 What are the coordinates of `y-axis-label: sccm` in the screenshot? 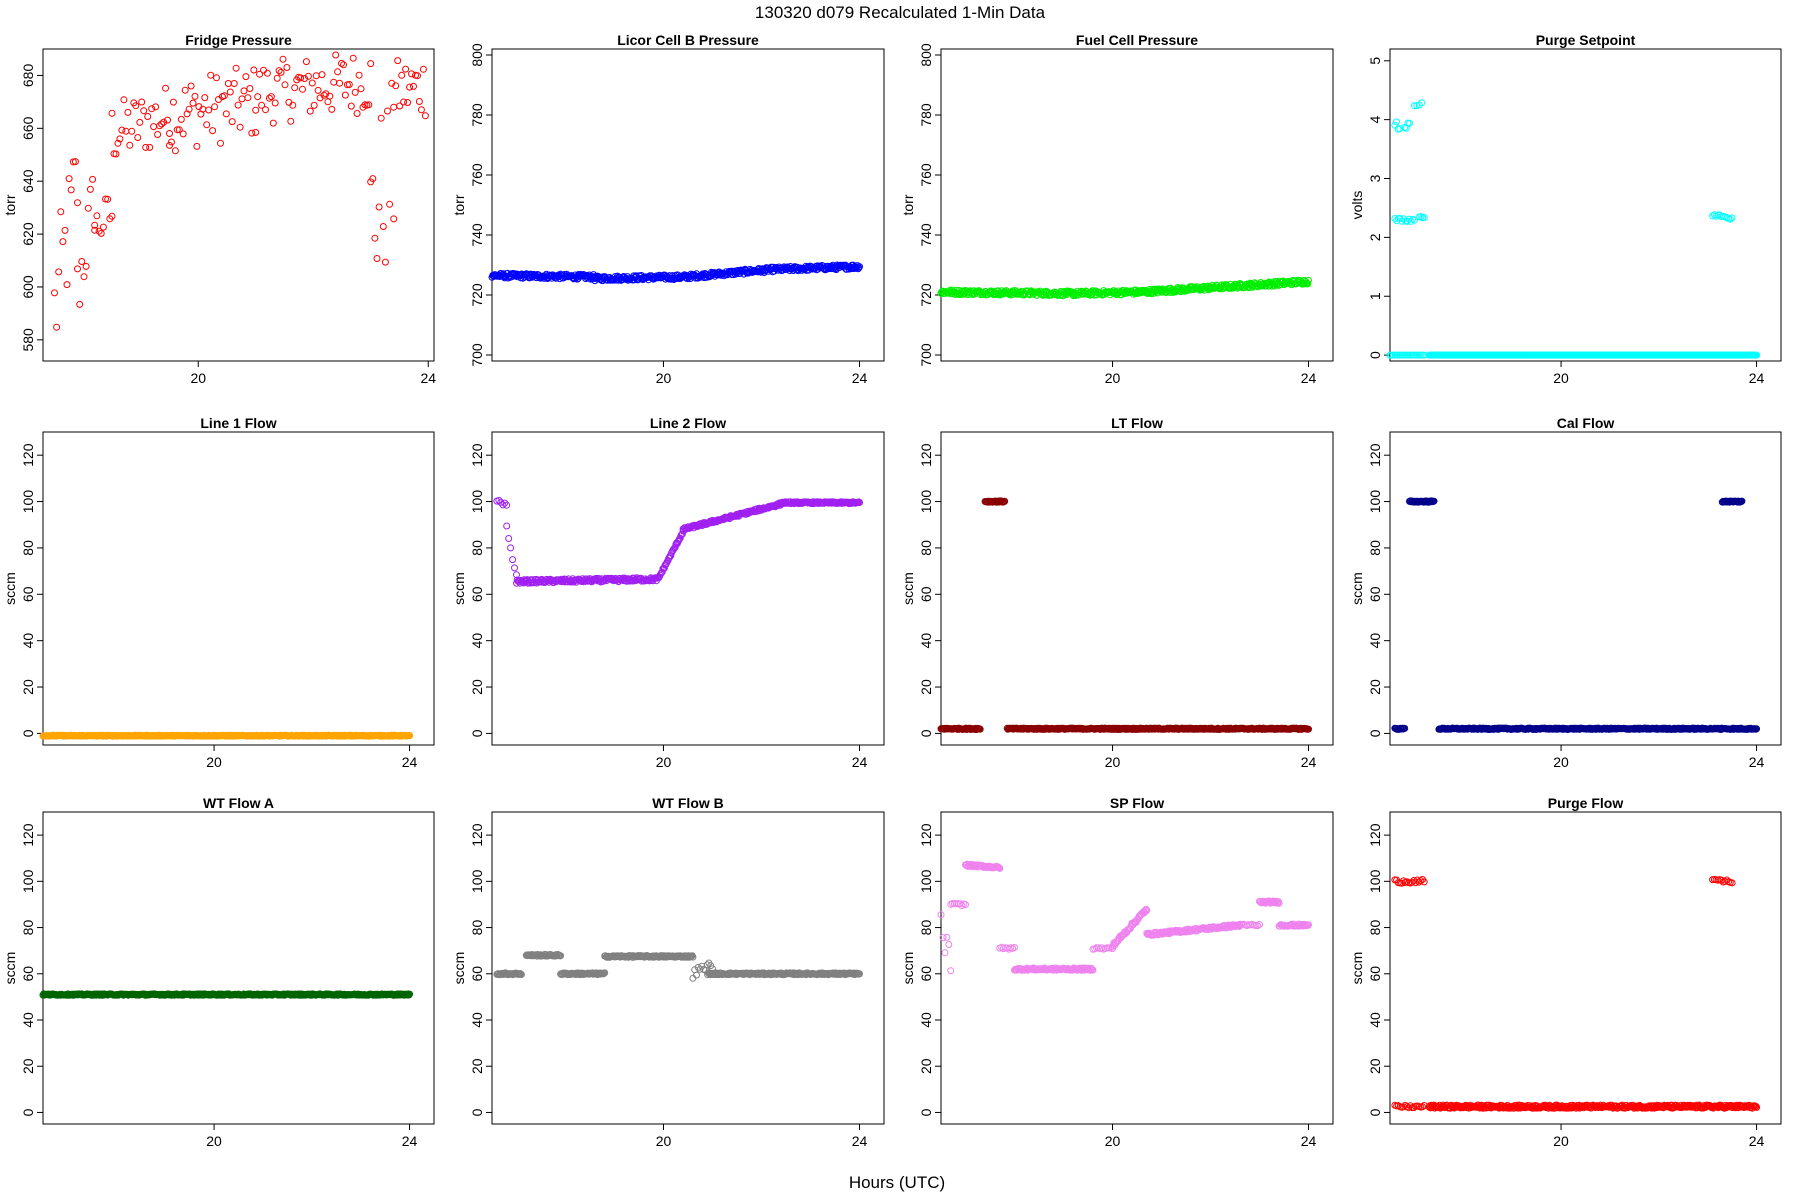 It's located at (10, 588).